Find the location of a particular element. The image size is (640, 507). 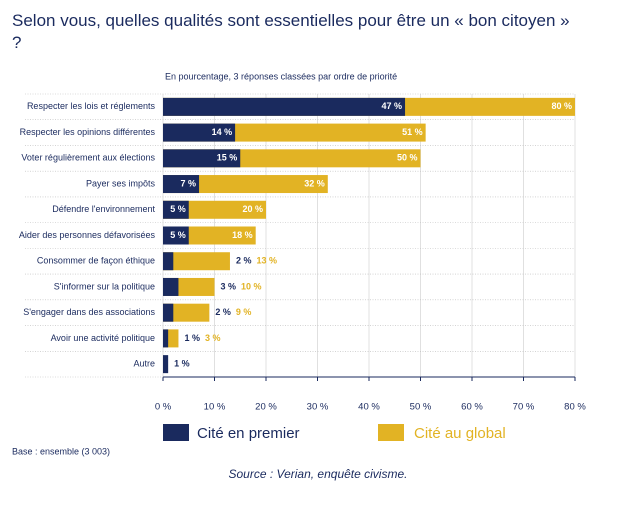

legend-label: Cité en premier is located at coordinates (248, 433).